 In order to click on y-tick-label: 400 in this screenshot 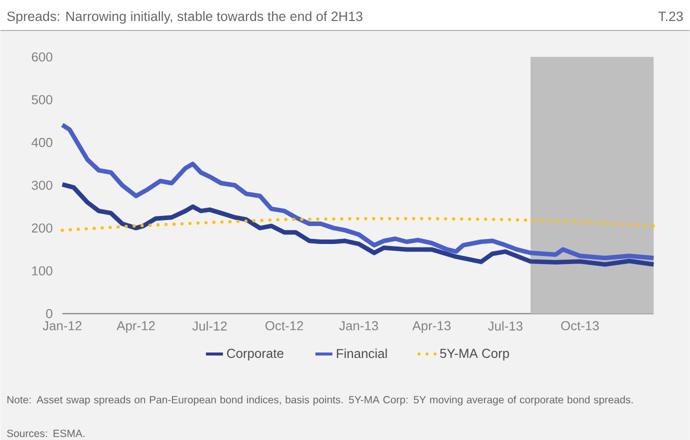, I will do `click(42, 142)`.